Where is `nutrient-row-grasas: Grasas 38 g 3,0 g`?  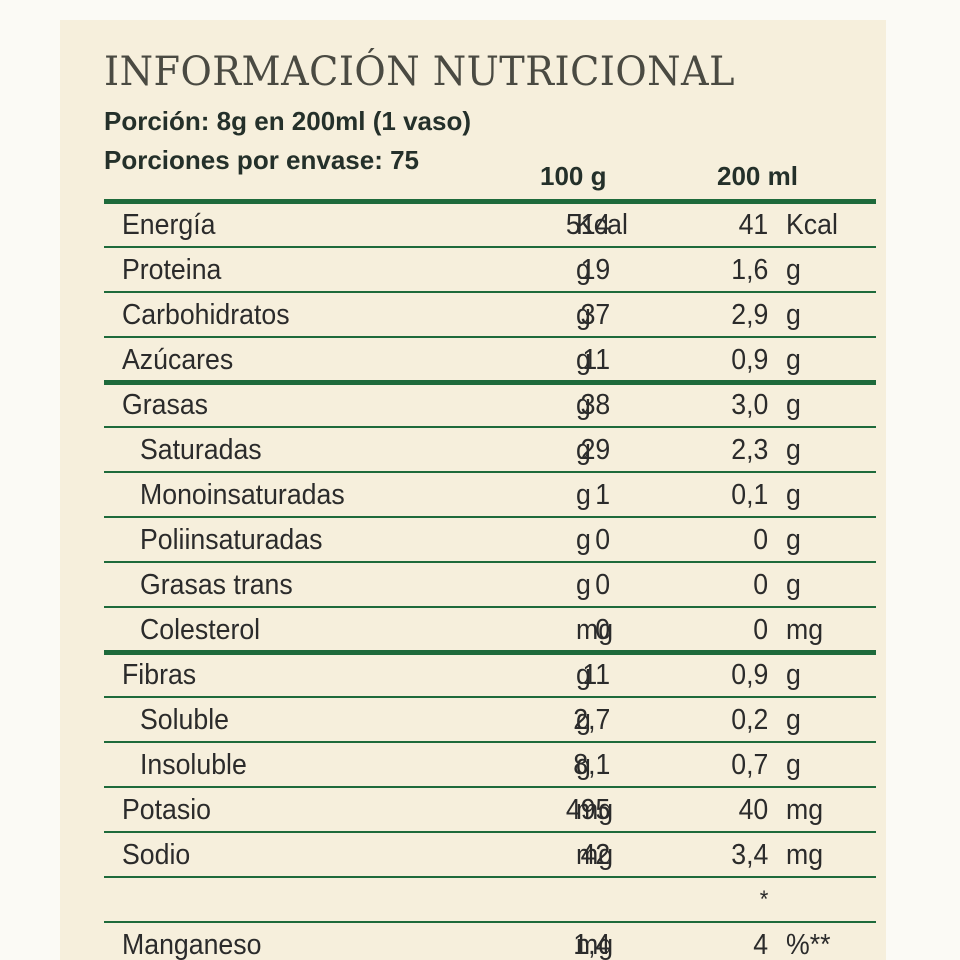 nutrient-row-grasas: Grasas 38 g 3,0 g is located at coordinates (473, 405).